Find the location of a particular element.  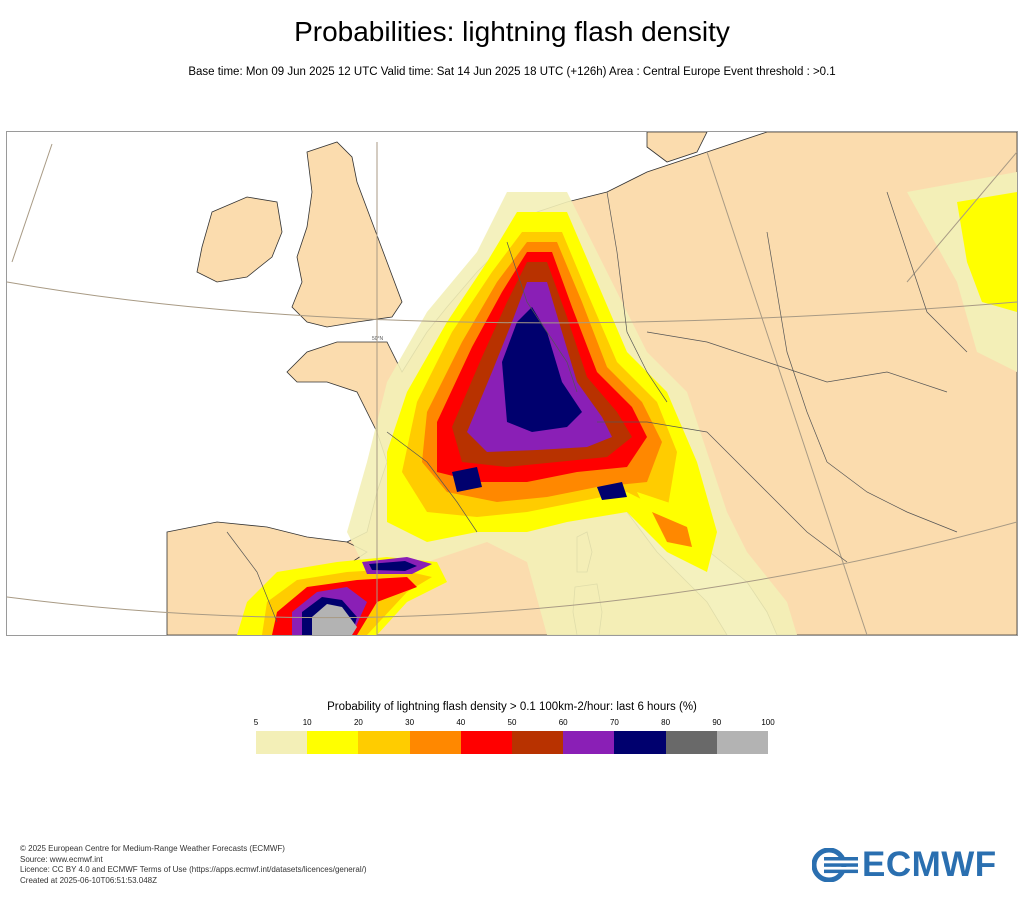

legend-tick-label: 100 is located at coordinates (768, 722).